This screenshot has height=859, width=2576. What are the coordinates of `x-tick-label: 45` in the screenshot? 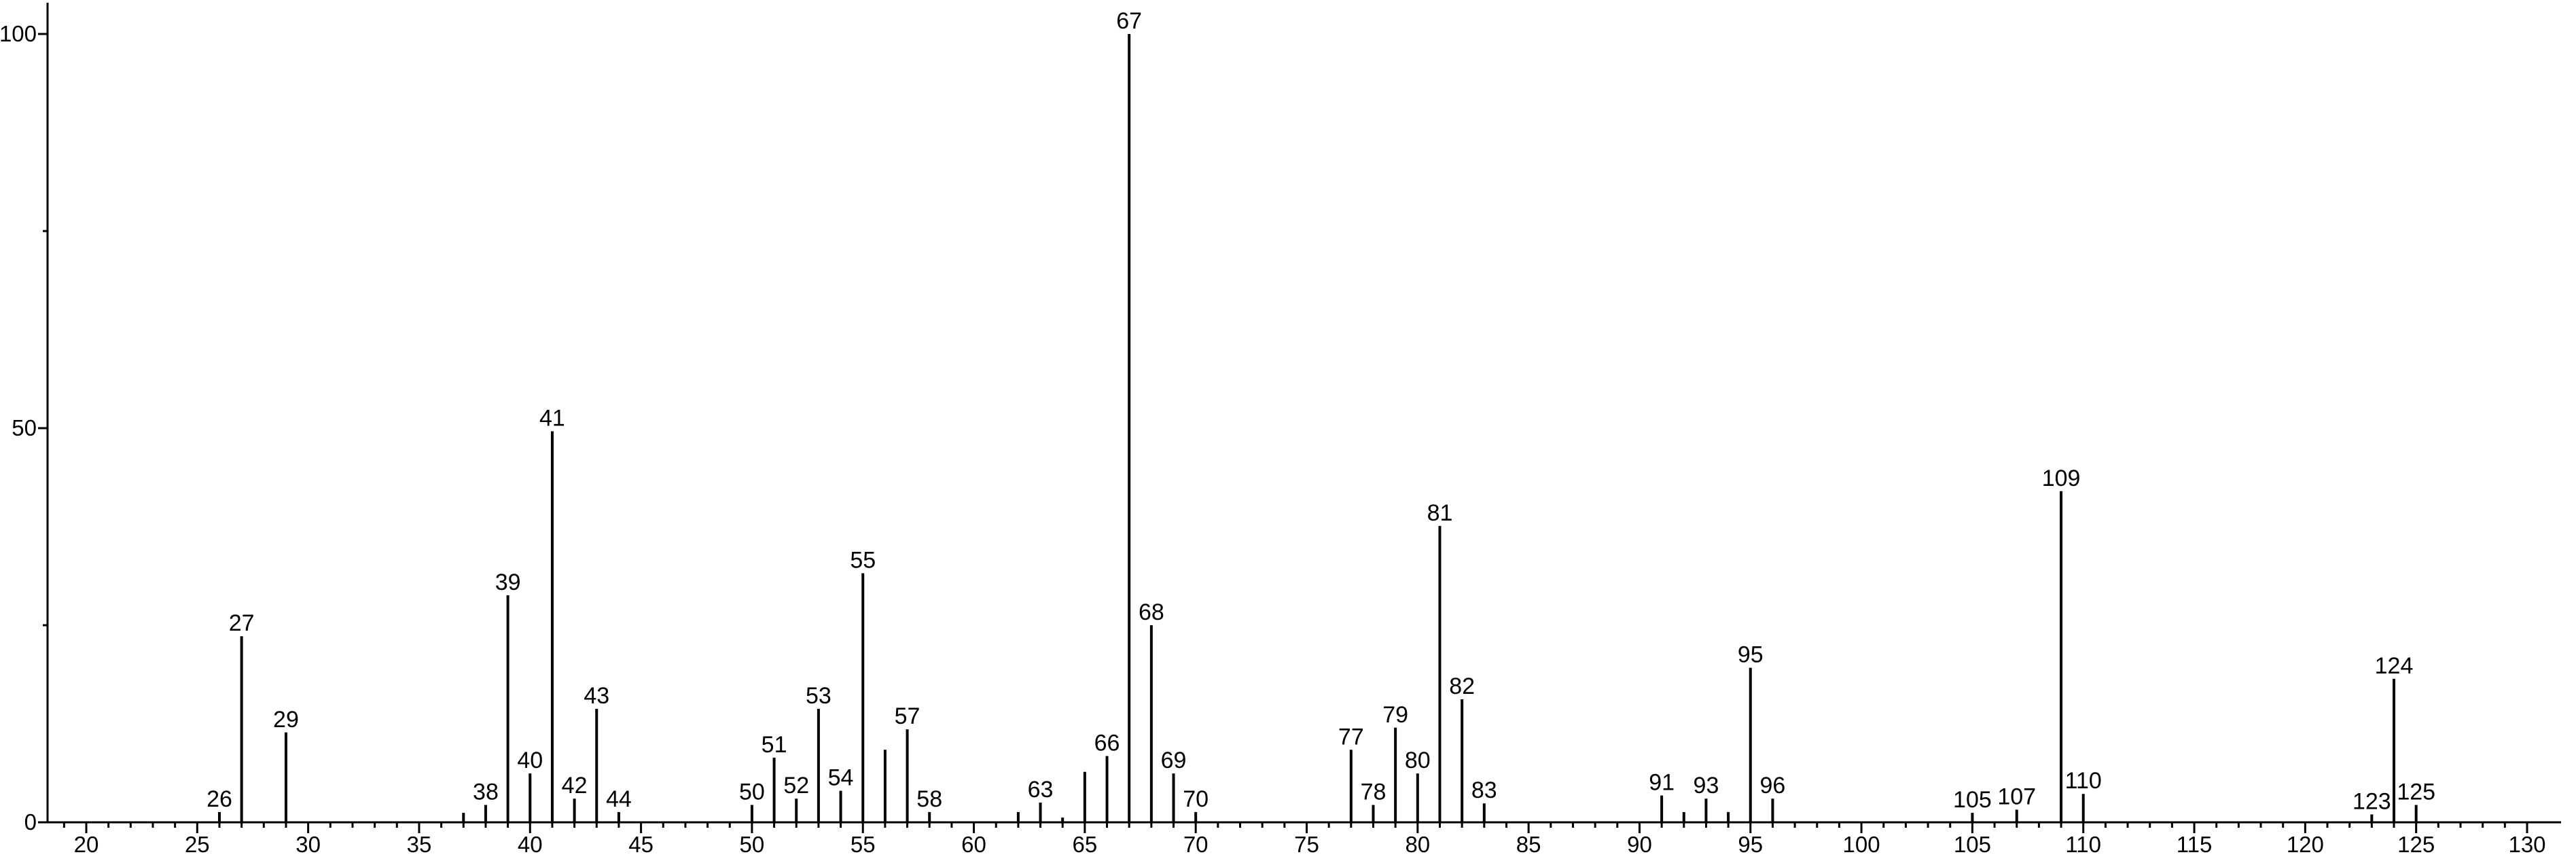 It's located at (641, 844).